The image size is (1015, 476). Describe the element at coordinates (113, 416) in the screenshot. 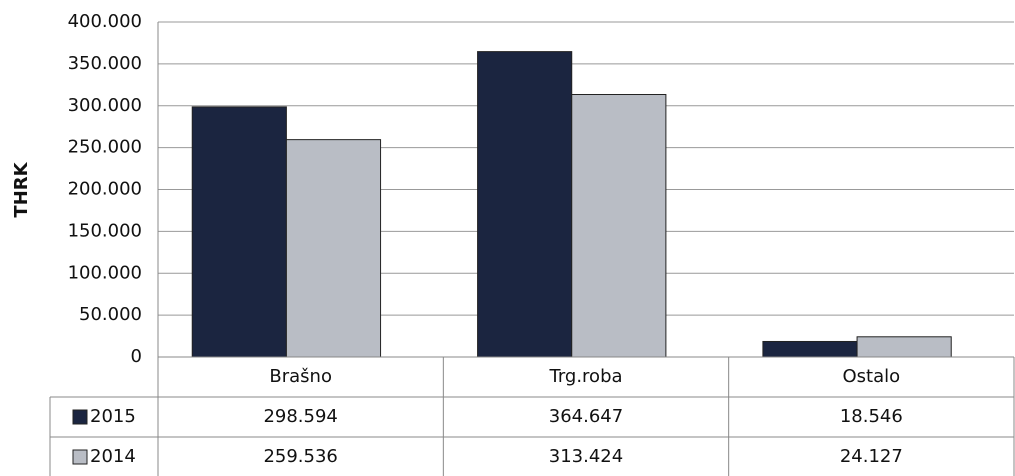

I see `legend-label: 2015` at that location.